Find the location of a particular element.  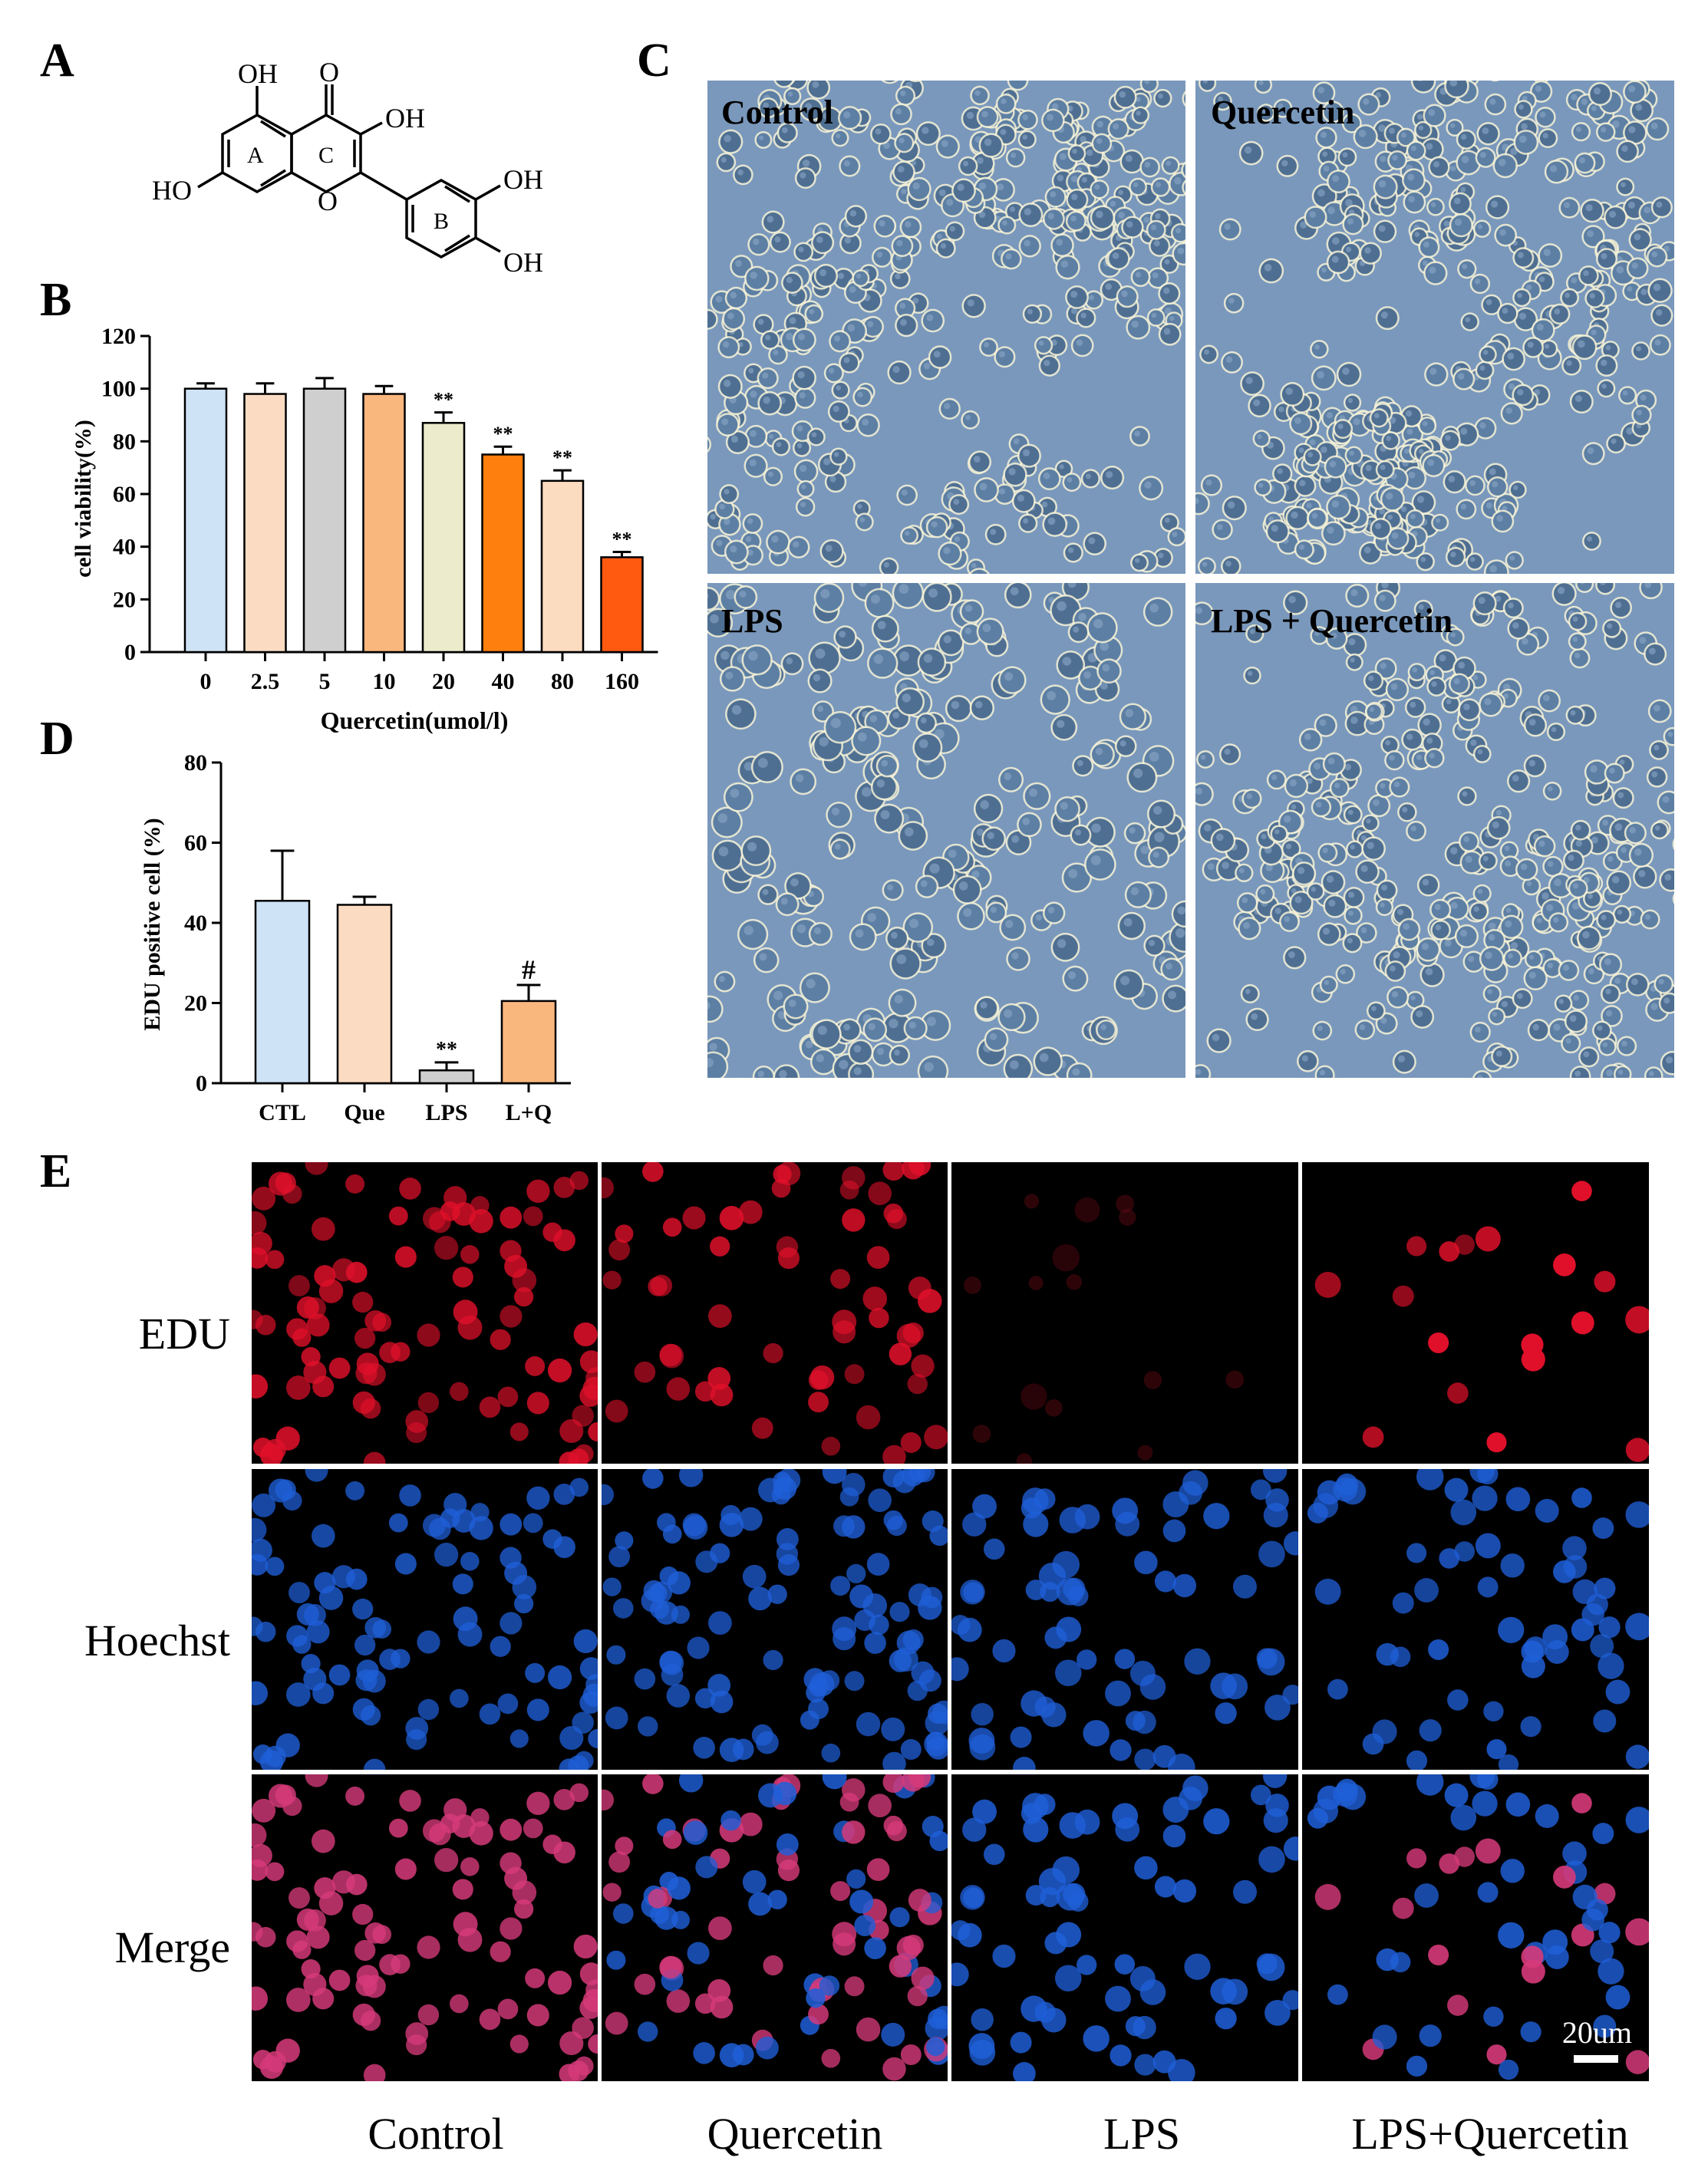

fluorescence-image-hoechst-control is located at coordinates (425, 1619).